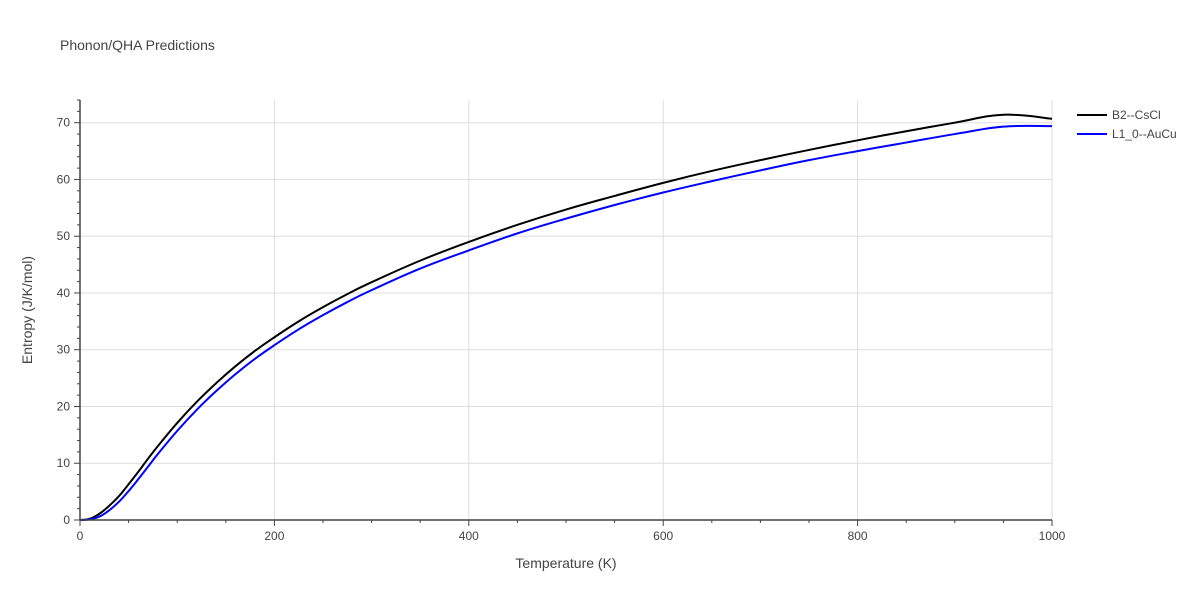 The width and height of the screenshot is (1200, 605). I want to click on y-axis-title: Entropy (J/K/mol), so click(27, 310).